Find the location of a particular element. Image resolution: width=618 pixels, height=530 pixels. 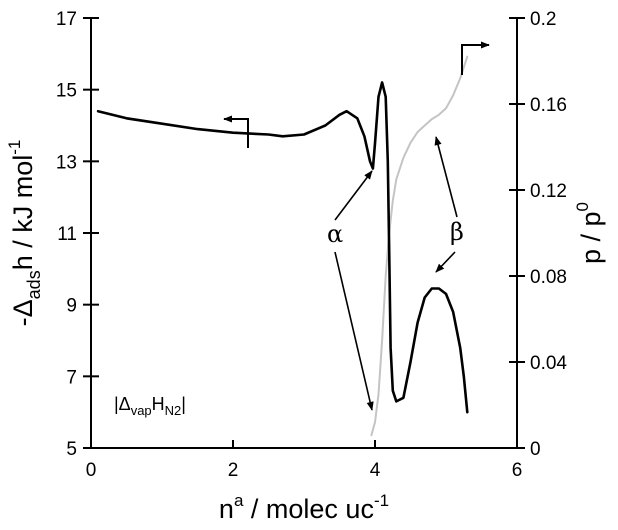

y-left-tick-label: 9 is located at coordinates (71, 306).